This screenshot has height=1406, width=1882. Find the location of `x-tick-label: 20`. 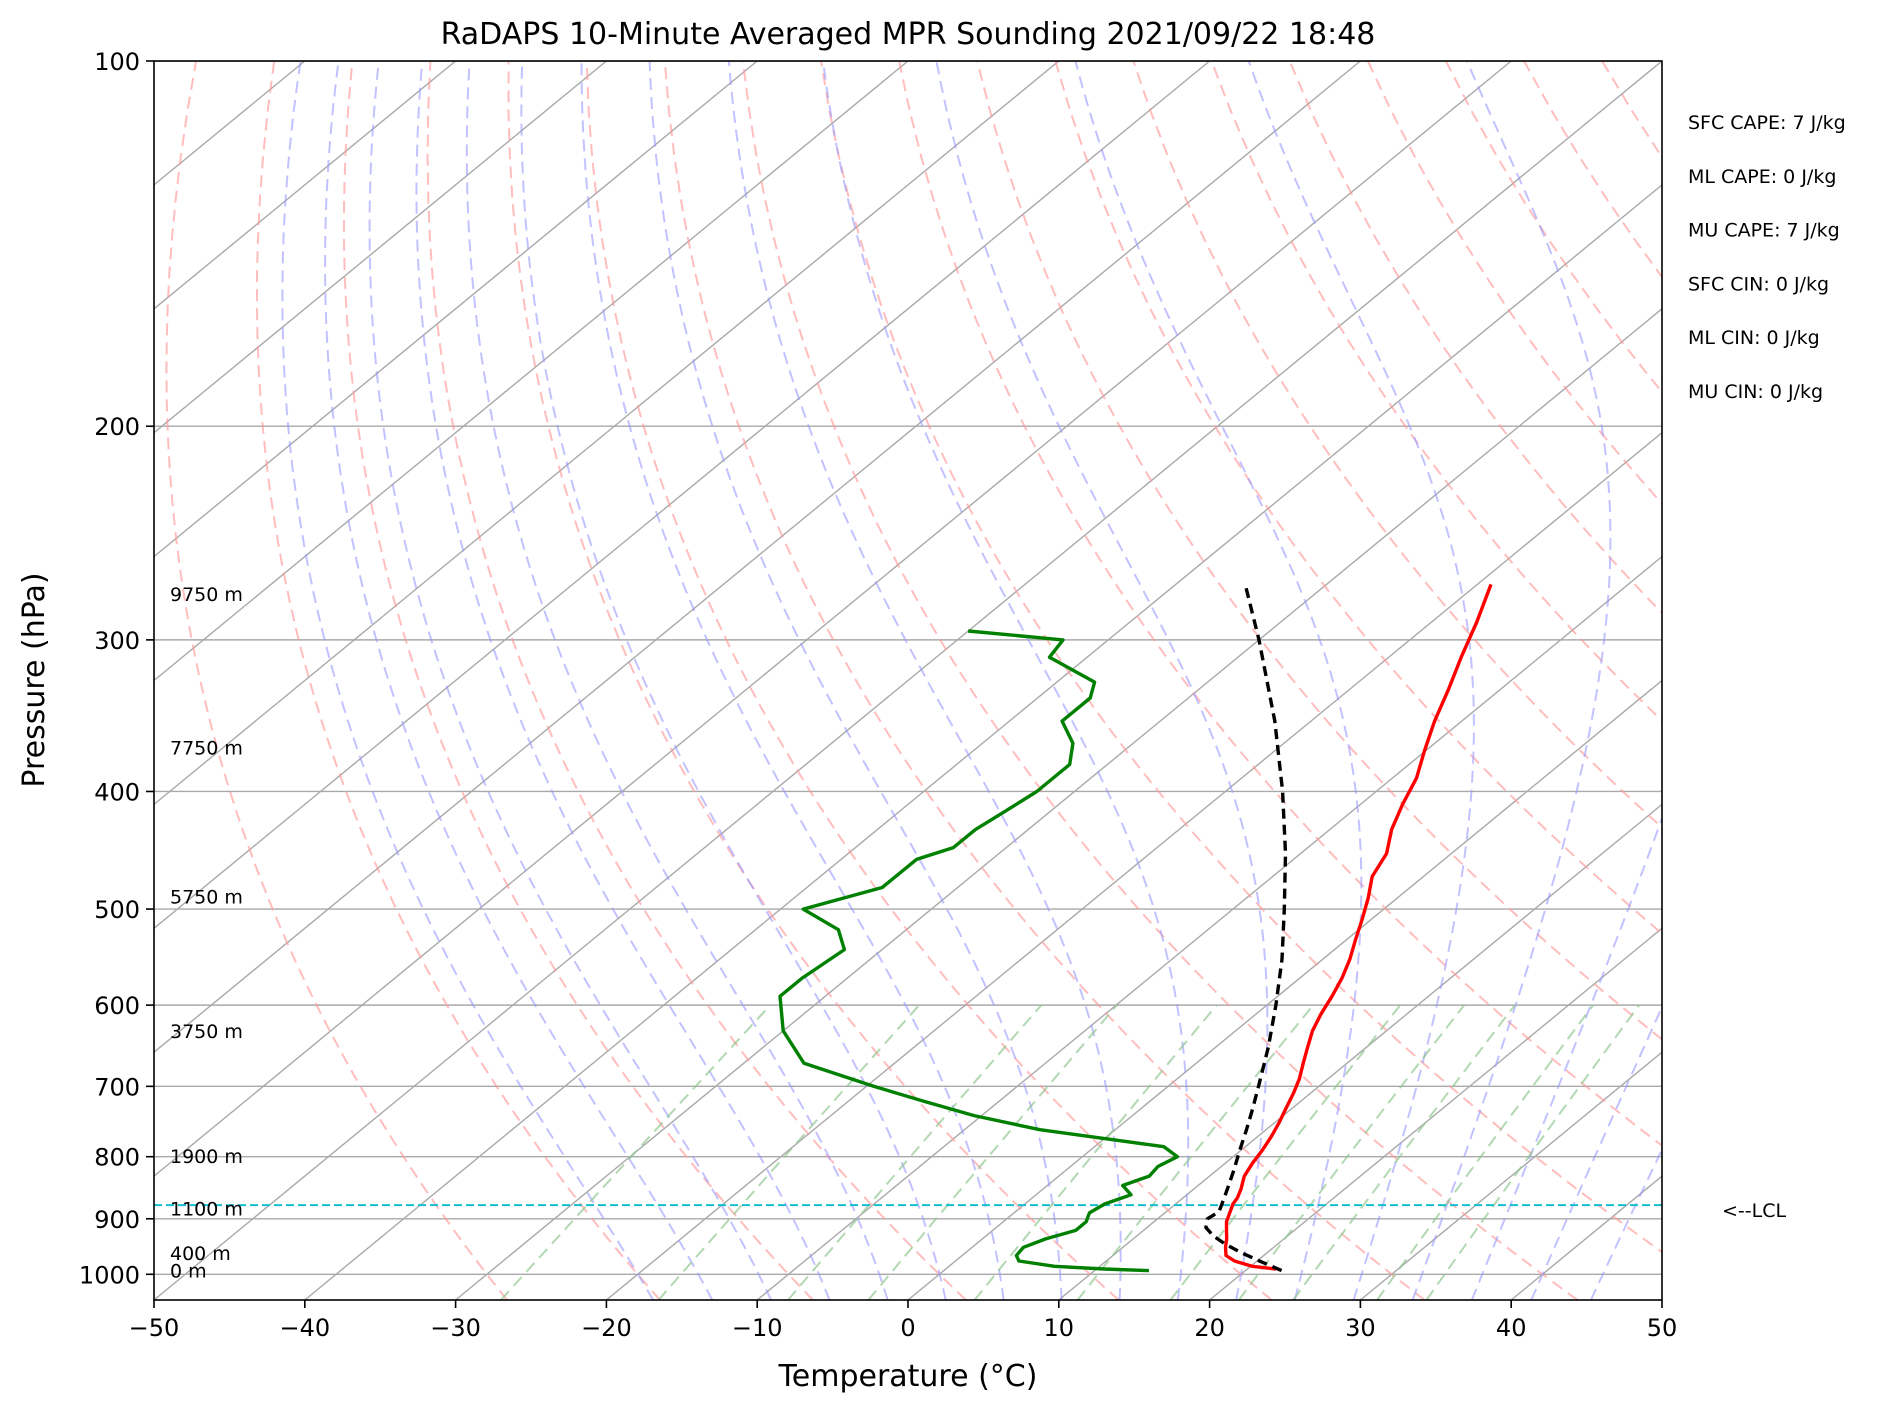

x-tick-label: 20 is located at coordinates (1209, 1328).